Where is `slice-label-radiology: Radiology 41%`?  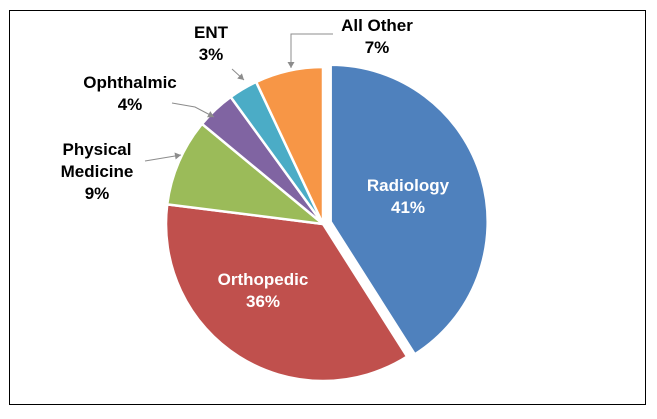 slice-label-radiology: Radiology 41% is located at coordinates (408, 196).